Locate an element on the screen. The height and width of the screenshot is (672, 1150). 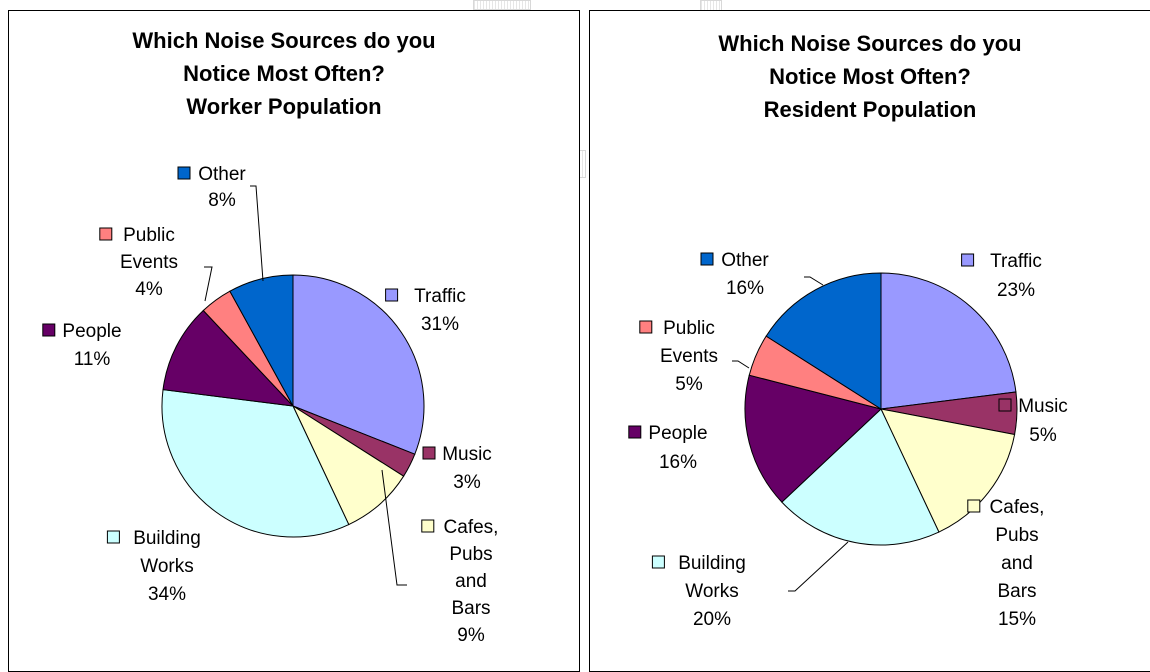
leader-line-building-works is located at coordinates (818, 566).